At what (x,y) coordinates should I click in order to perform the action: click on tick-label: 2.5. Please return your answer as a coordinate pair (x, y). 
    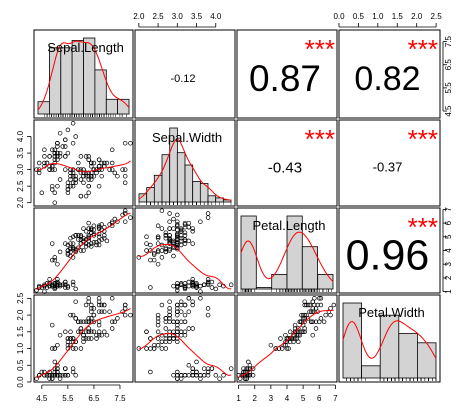
    Looking at the image, I should click on (437, 16).